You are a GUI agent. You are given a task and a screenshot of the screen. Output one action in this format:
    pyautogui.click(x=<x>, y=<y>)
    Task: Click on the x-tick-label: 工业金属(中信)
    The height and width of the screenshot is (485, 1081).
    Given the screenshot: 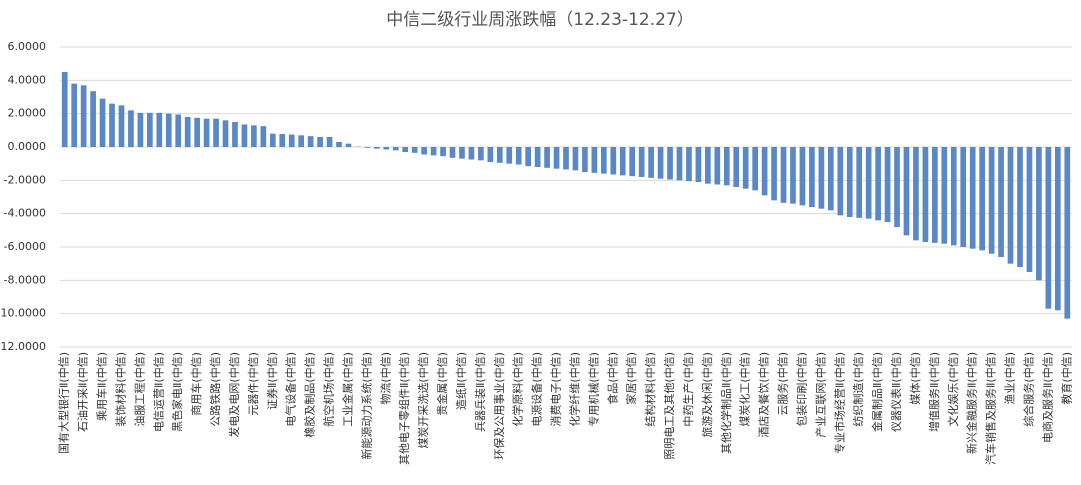 What is the action you would take?
    pyautogui.click(x=347, y=389)
    